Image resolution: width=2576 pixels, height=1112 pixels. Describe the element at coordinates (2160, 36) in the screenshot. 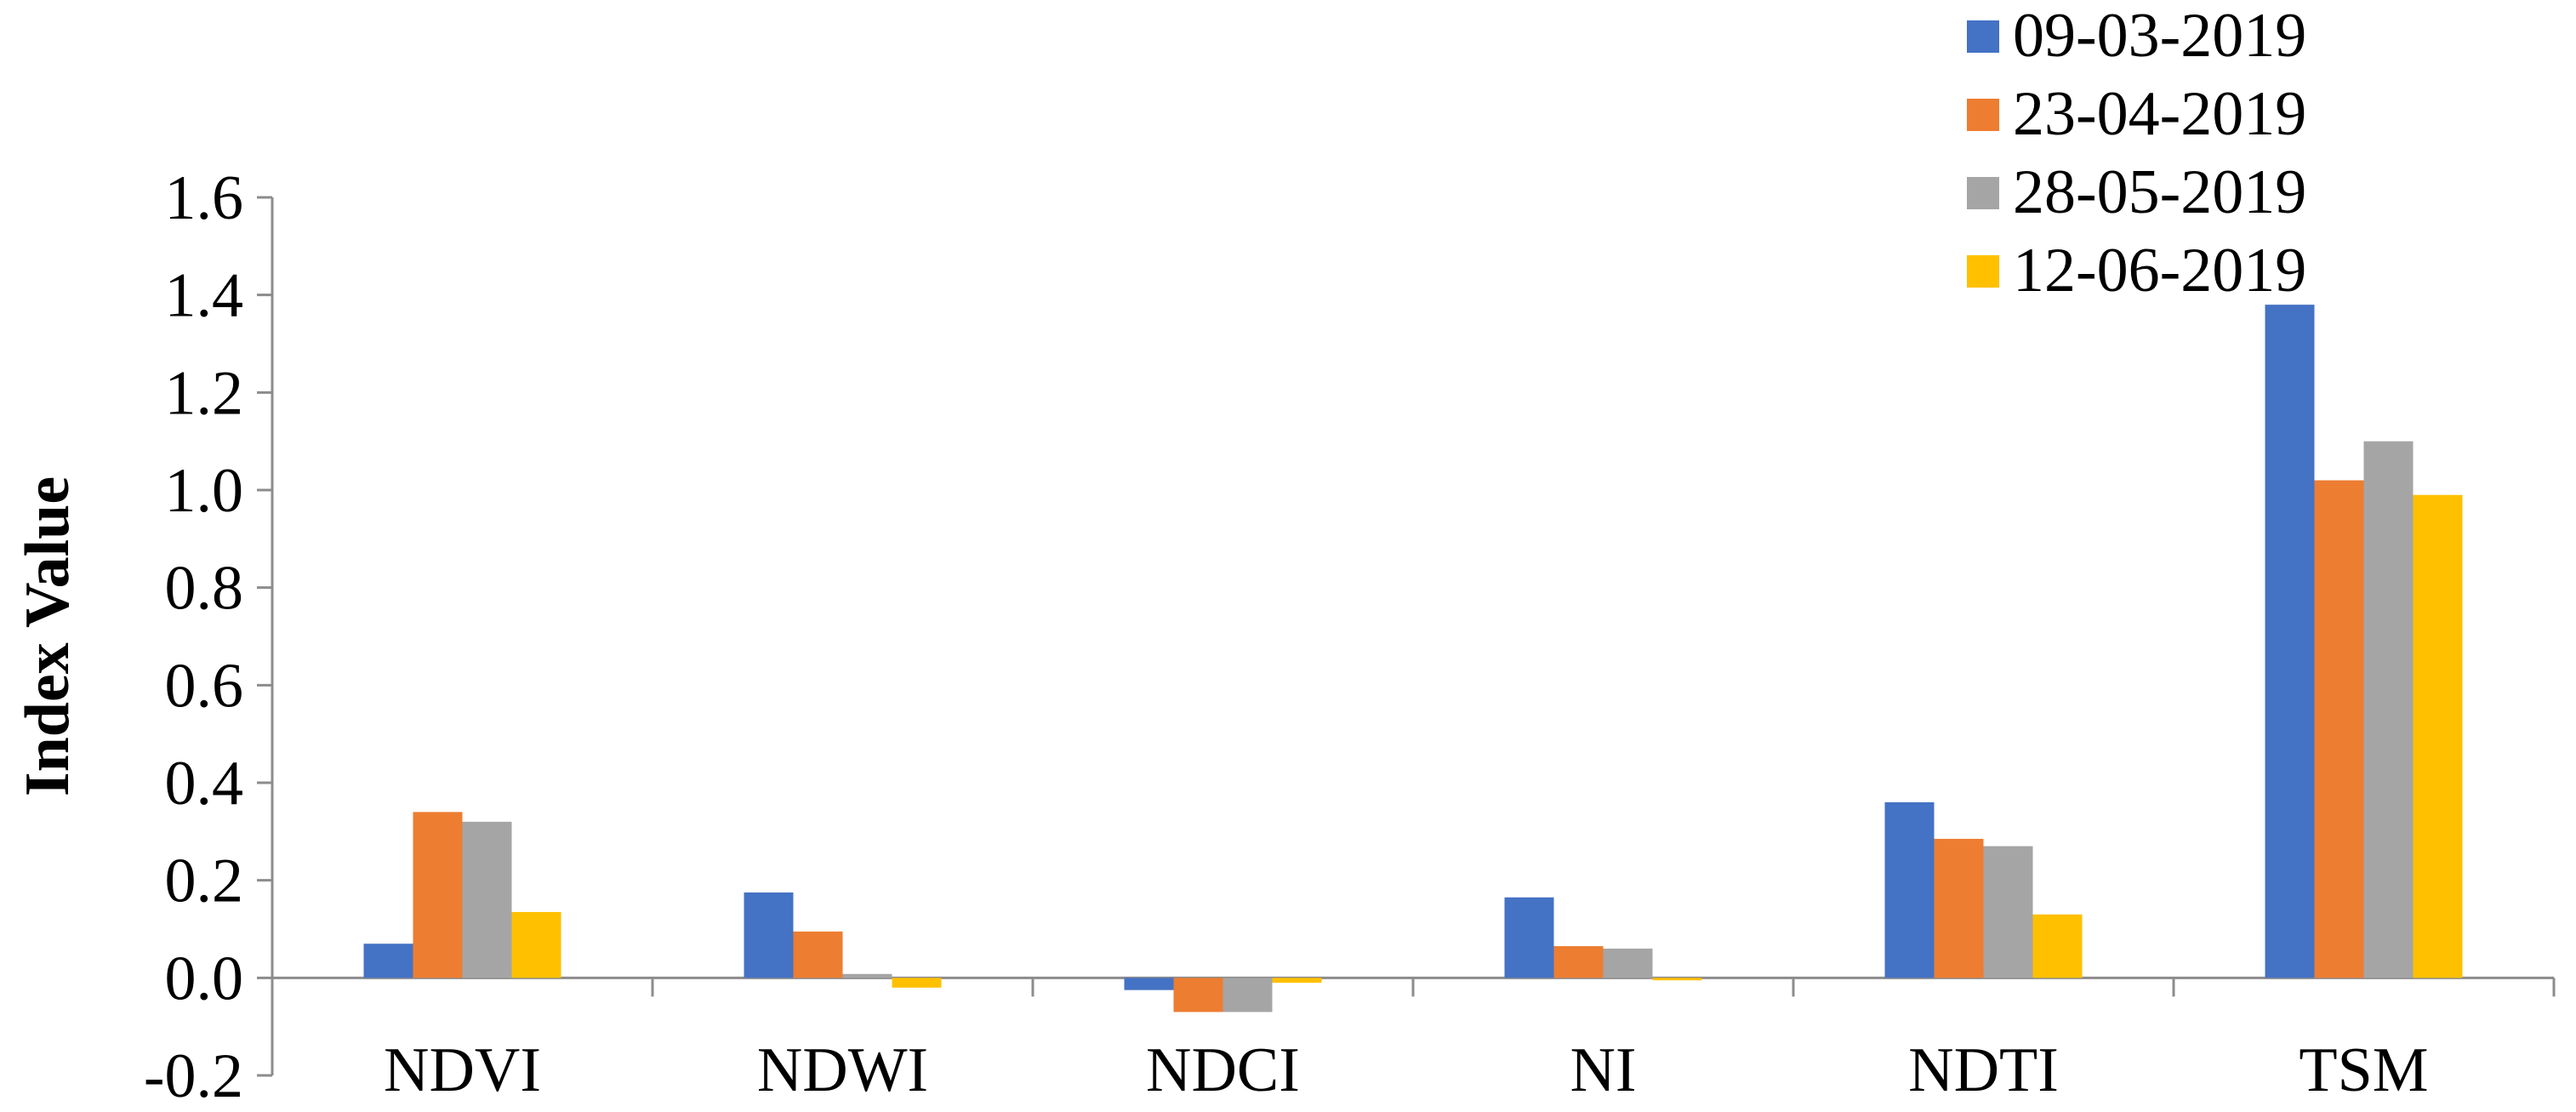

I see `legend-label: 09-03-2019` at that location.